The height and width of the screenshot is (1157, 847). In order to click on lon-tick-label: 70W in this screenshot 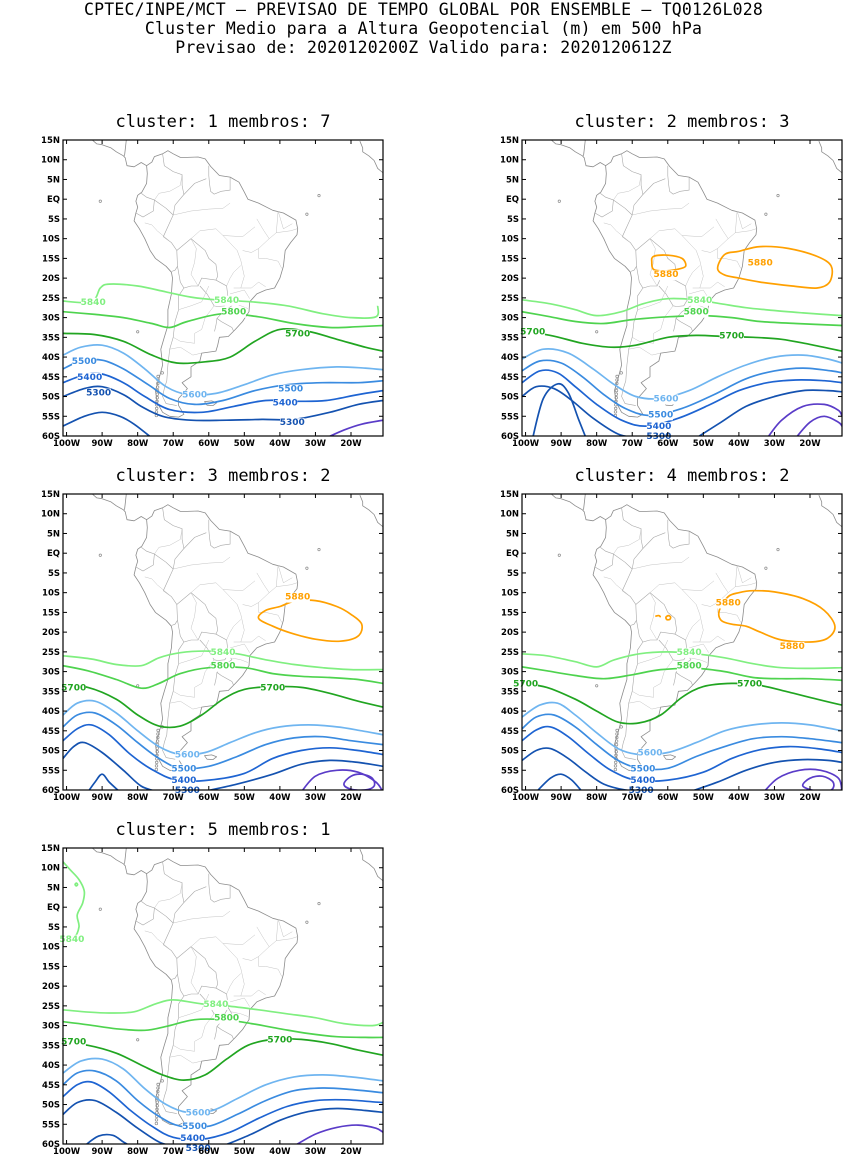, I will do `click(174, 444)`.